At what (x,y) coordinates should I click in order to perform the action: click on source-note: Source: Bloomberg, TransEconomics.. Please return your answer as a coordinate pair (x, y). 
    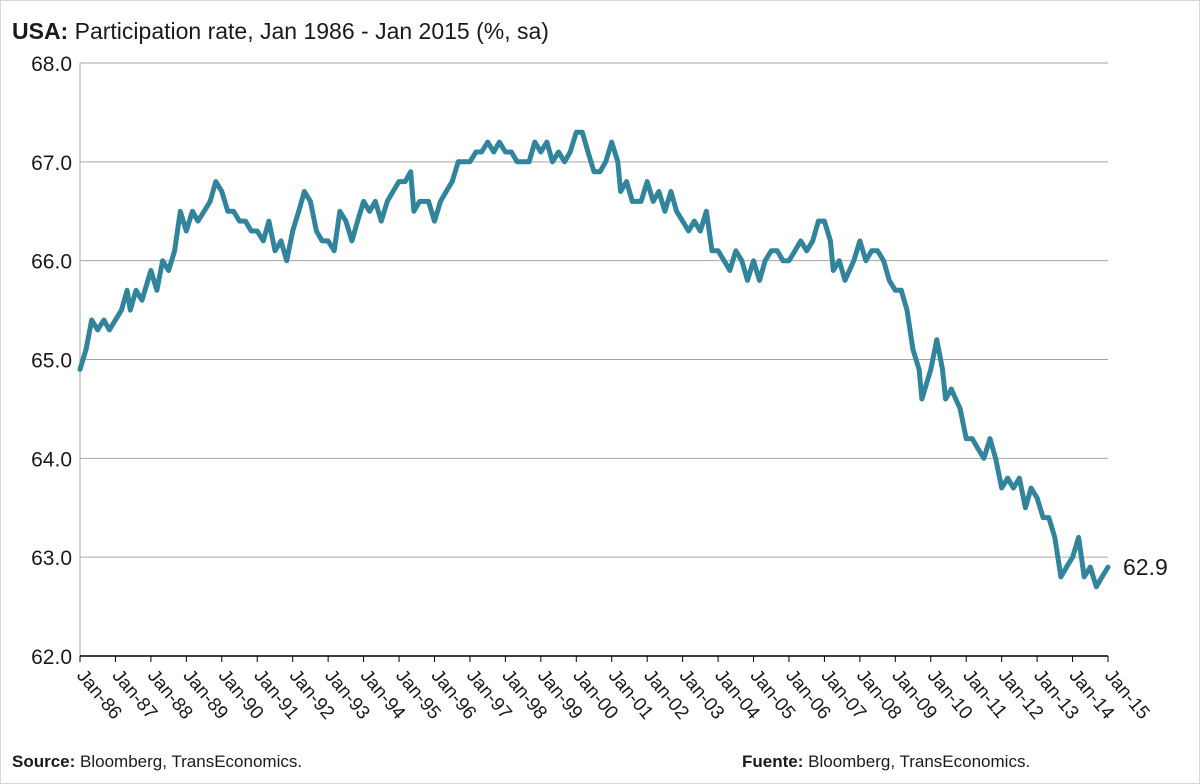
    Looking at the image, I should click on (157, 762).